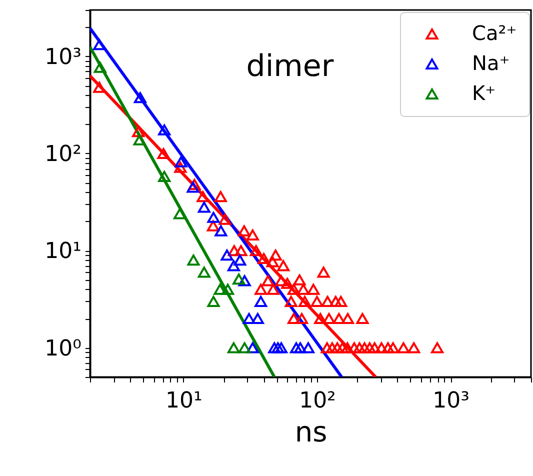 This screenshot has width=533, height=476. Describe the element at coordinates (290, 66) in the screenshot. I see `annotation: dimer` at that location.